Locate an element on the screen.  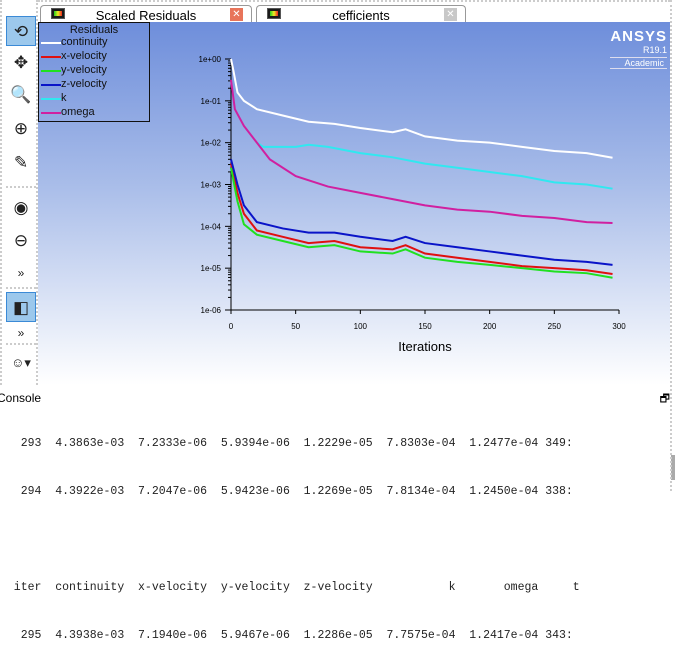
legend-title: Residuals is located at coordinates (94, 30).